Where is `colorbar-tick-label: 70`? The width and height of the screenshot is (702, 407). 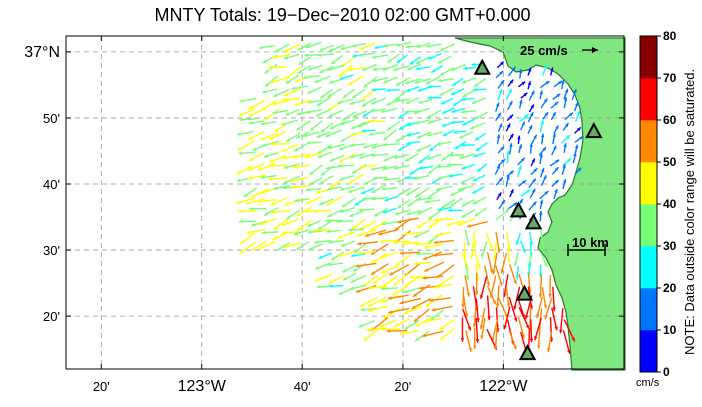
colorbar-tick-label: 70 is located at coordinates (670, 78).